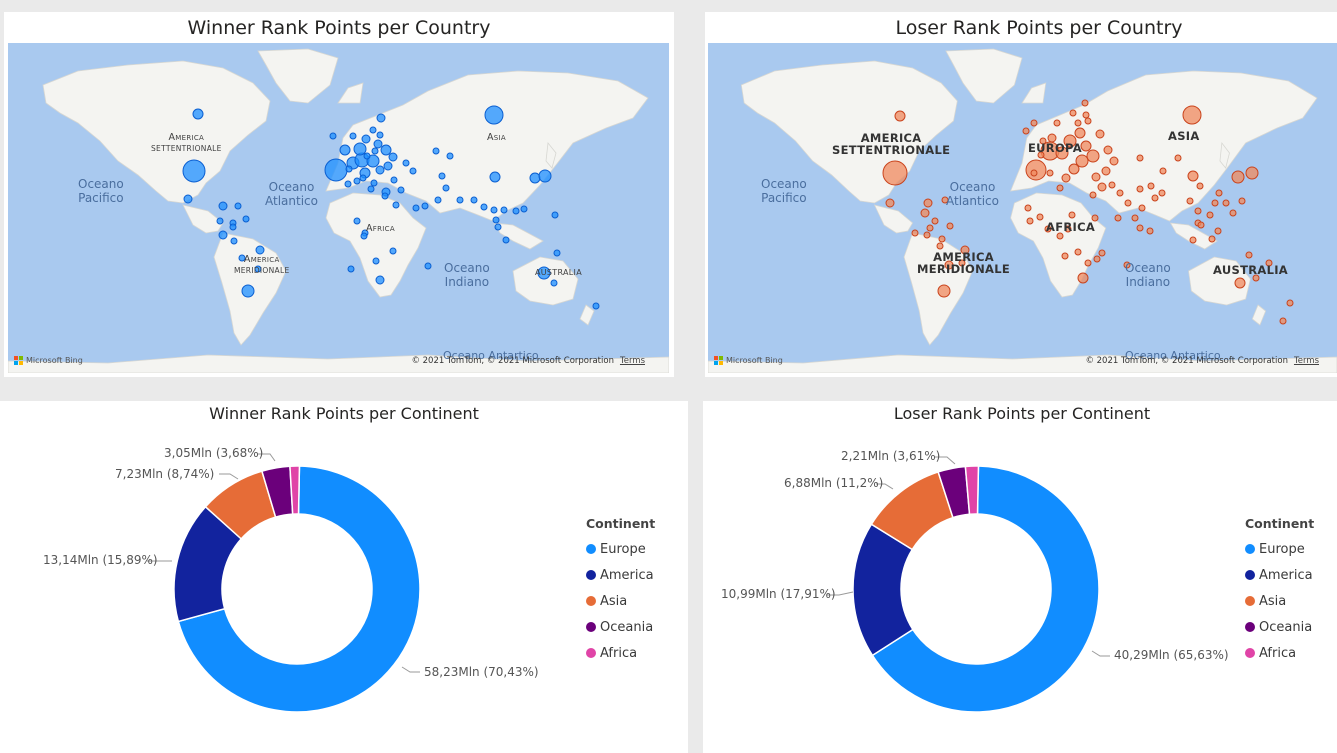  What do you see at coordinates (620, 627) in the screenshot?
I see `legend-item-oceania: Oceania` at bounding box center [620, 627].